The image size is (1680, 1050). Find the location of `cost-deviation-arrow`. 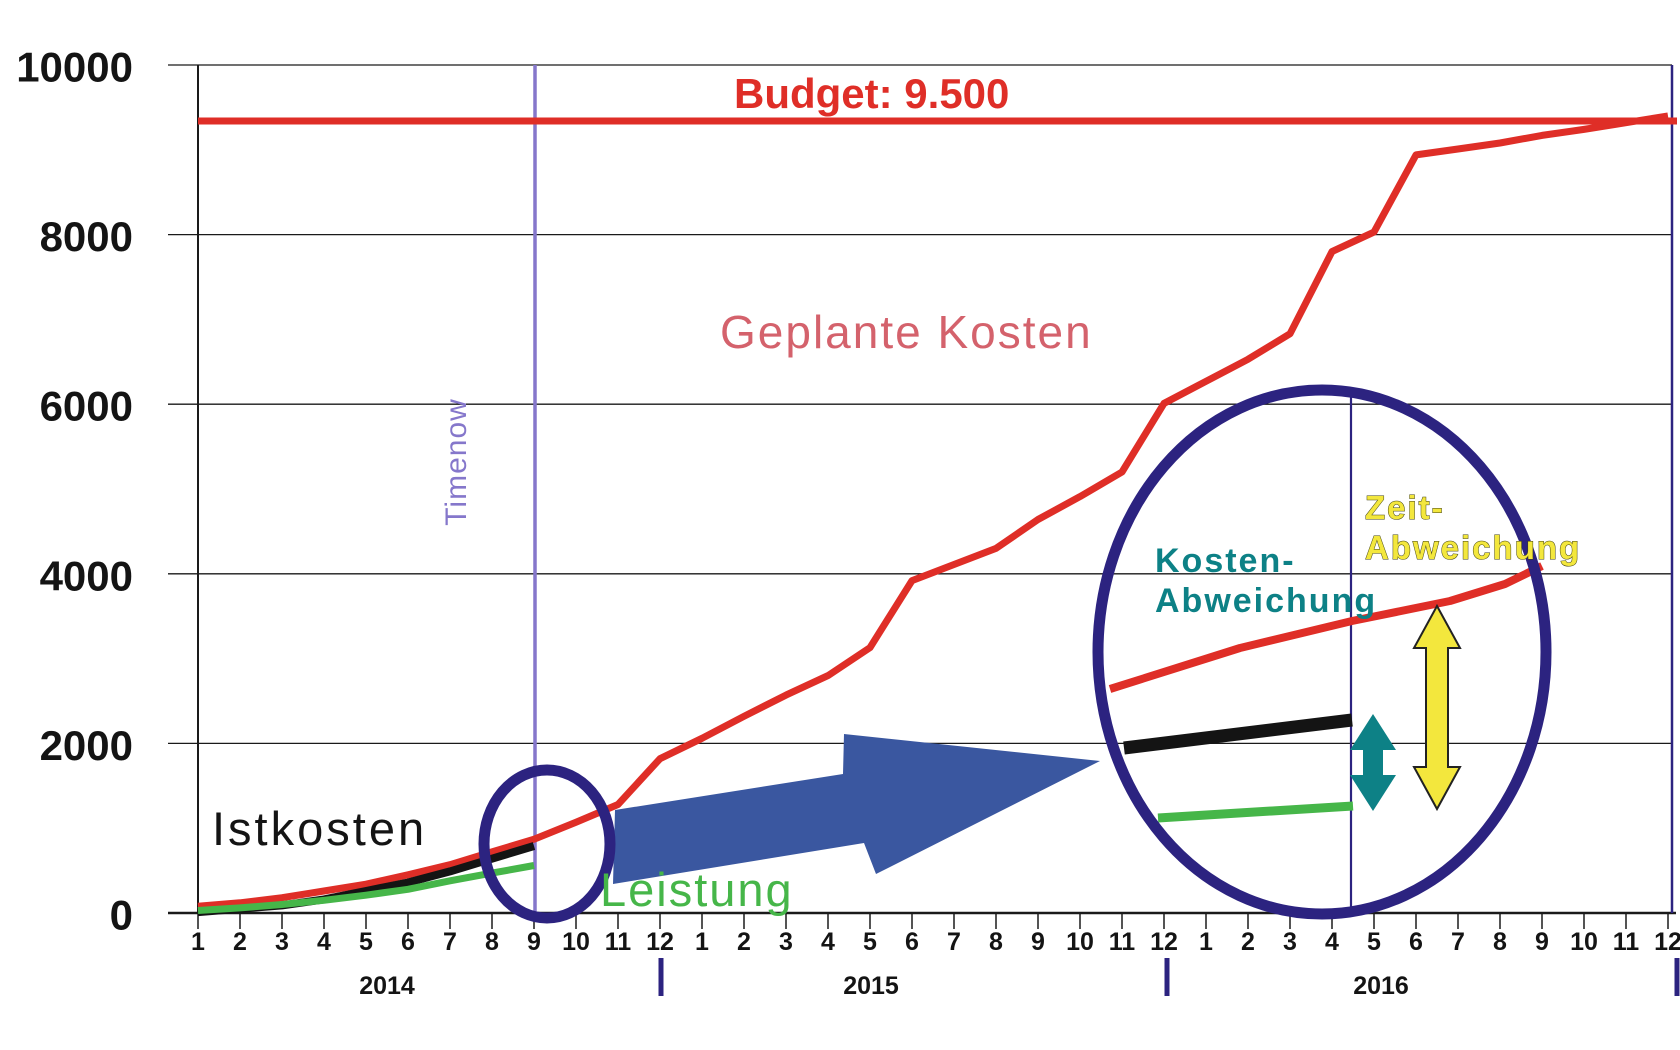

cost-deviation-arrow is located at coordinates (1373, 762).